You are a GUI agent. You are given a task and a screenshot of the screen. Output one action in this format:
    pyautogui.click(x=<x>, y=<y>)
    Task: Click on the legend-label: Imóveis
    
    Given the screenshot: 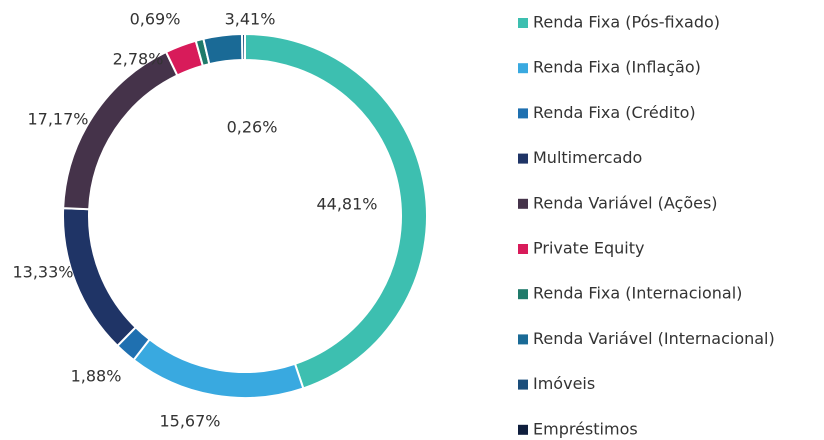 What is the action you would take?
    pyautogui.click(x=564, y=383)
    